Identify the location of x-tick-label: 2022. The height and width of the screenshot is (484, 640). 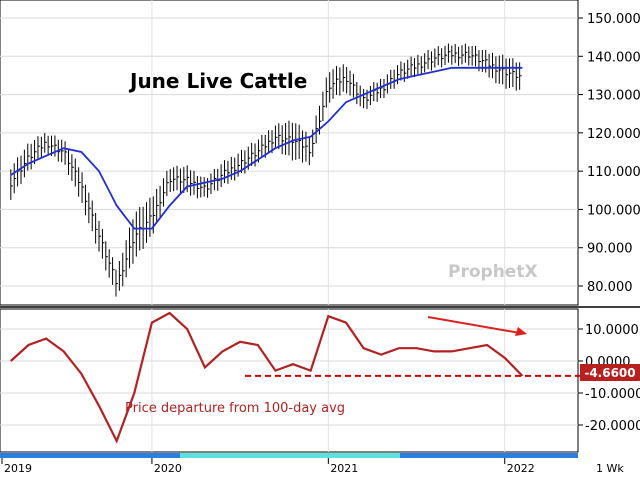
(521, 468).